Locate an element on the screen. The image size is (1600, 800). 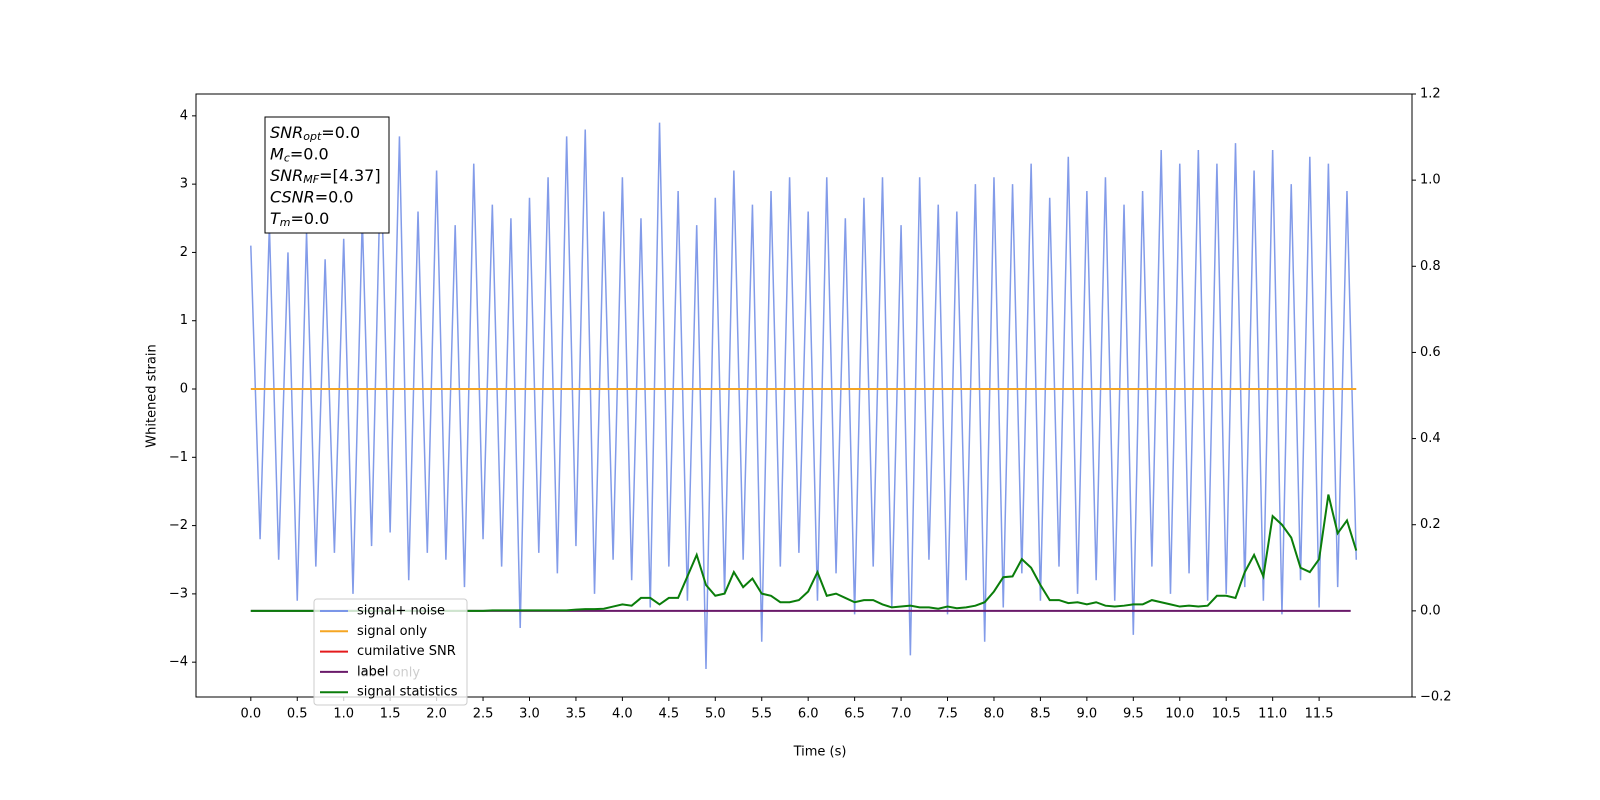
annotation-frame is located at coordinates (327, 175).